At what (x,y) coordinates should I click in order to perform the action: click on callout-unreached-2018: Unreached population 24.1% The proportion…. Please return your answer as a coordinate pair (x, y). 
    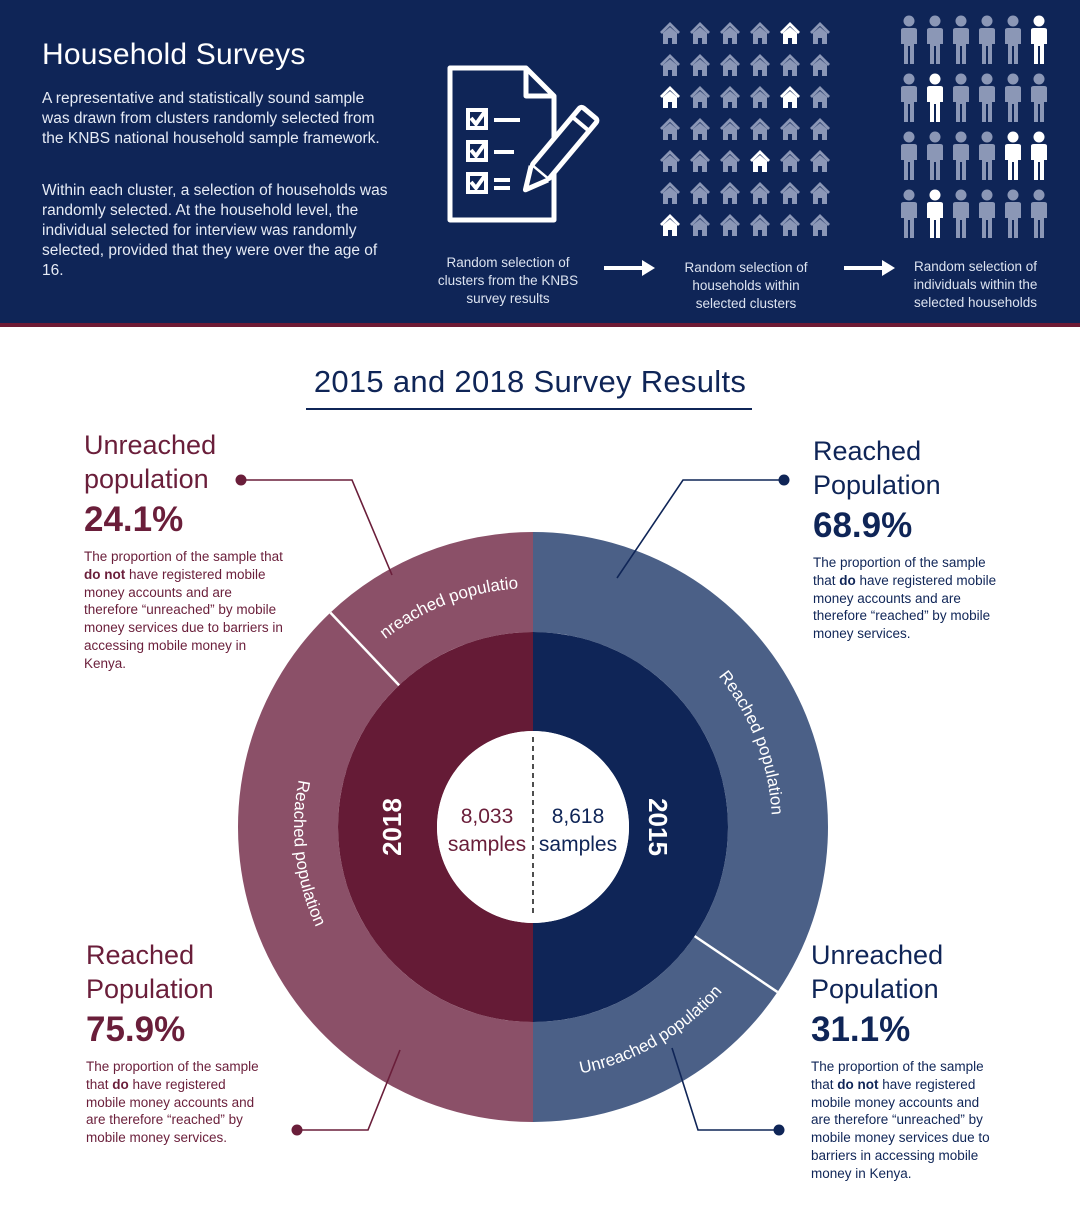
    Looking at the image, I should click on (194, 550).